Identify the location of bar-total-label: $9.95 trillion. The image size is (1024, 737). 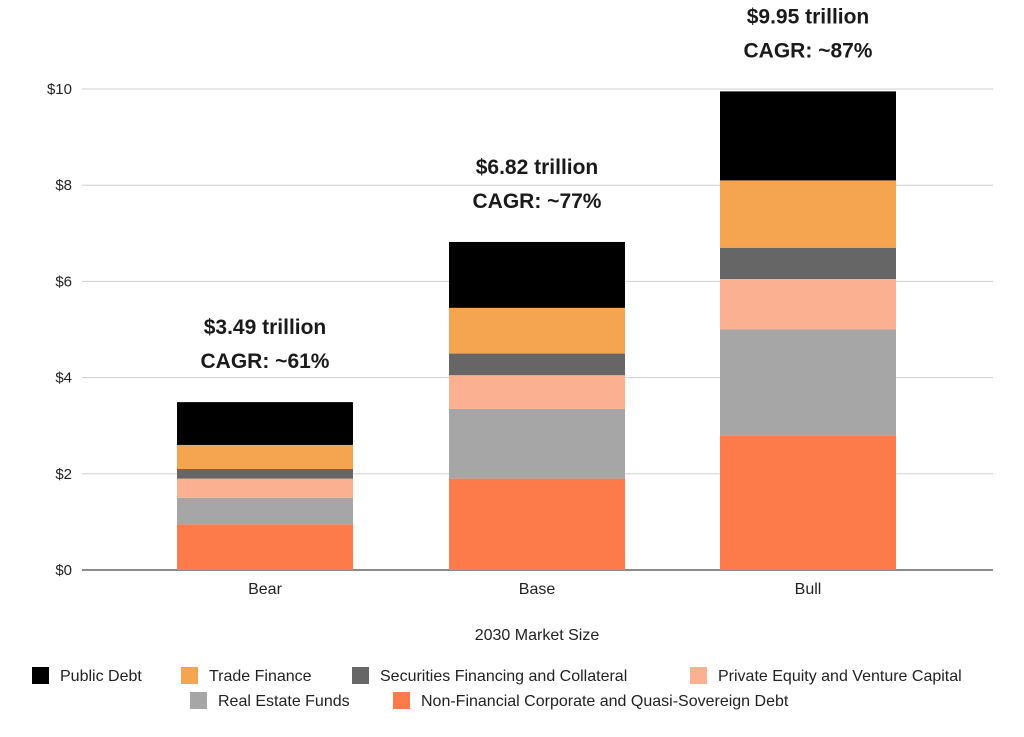
(808, 16).